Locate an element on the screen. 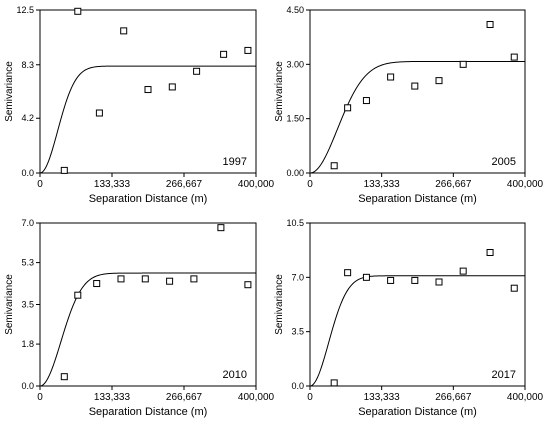 The width and height of the screenshot is (550, 423). chart-1-y-tick-label: 4.50 is located at coordinates (295, 10).